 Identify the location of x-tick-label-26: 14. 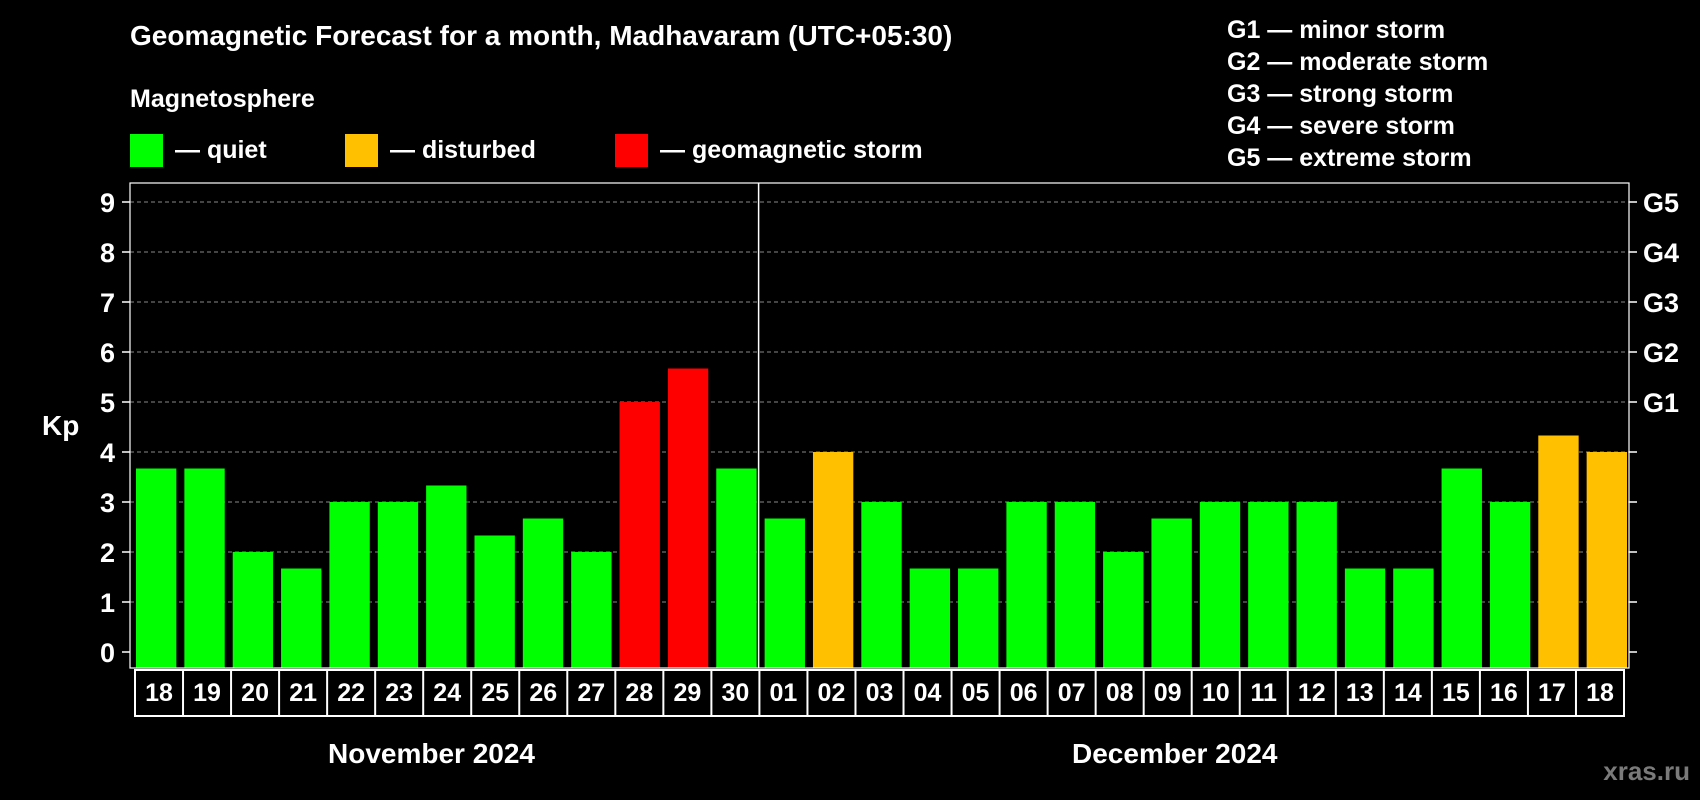
(1408, 693).